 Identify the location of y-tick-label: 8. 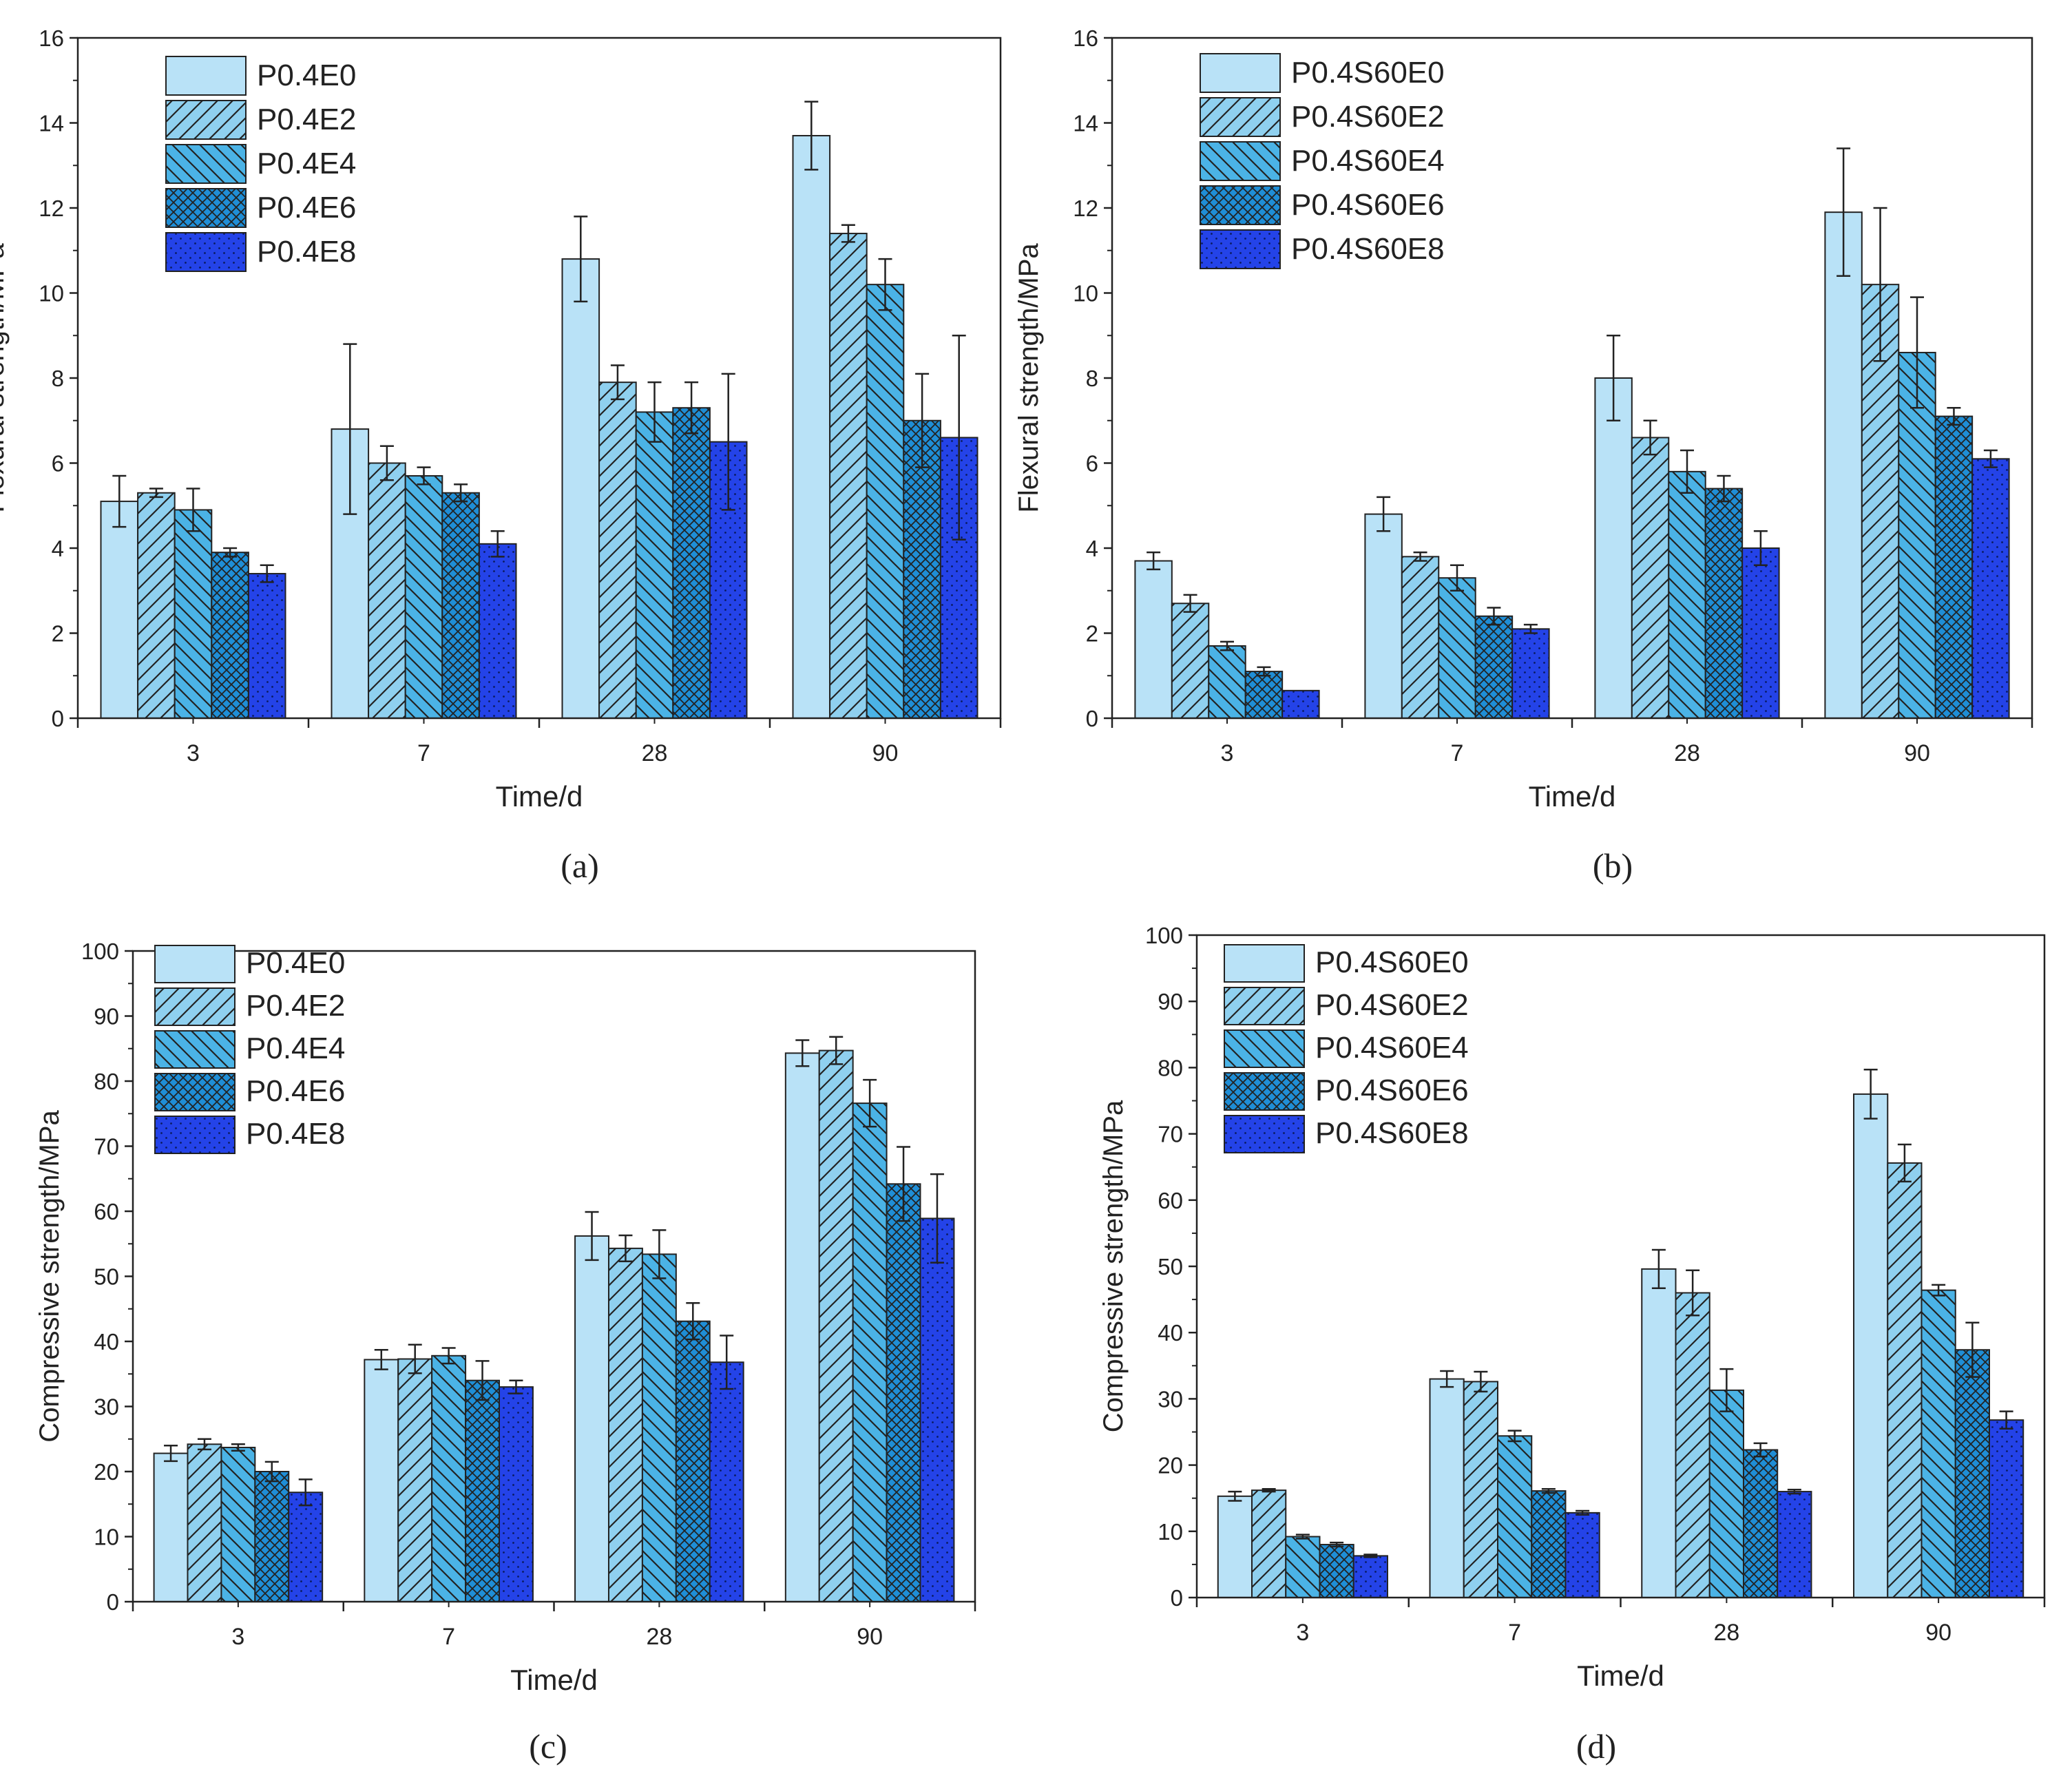
(58, 378).